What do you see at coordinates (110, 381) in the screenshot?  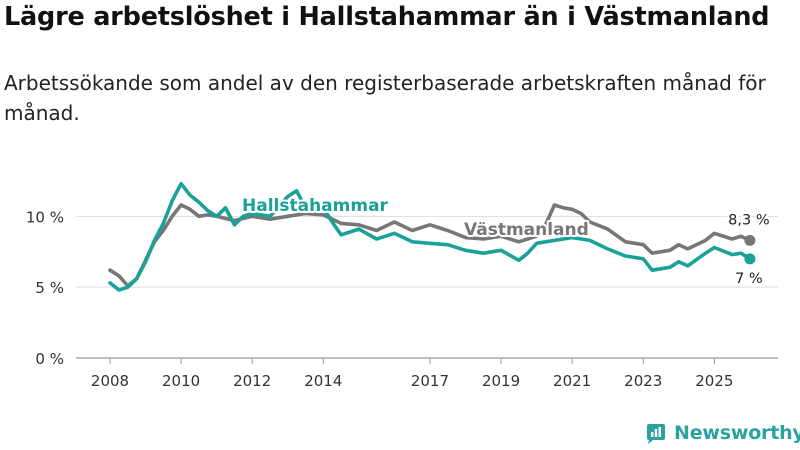 I see `x-tick-label: 2008` at bounding box center [110, 381].